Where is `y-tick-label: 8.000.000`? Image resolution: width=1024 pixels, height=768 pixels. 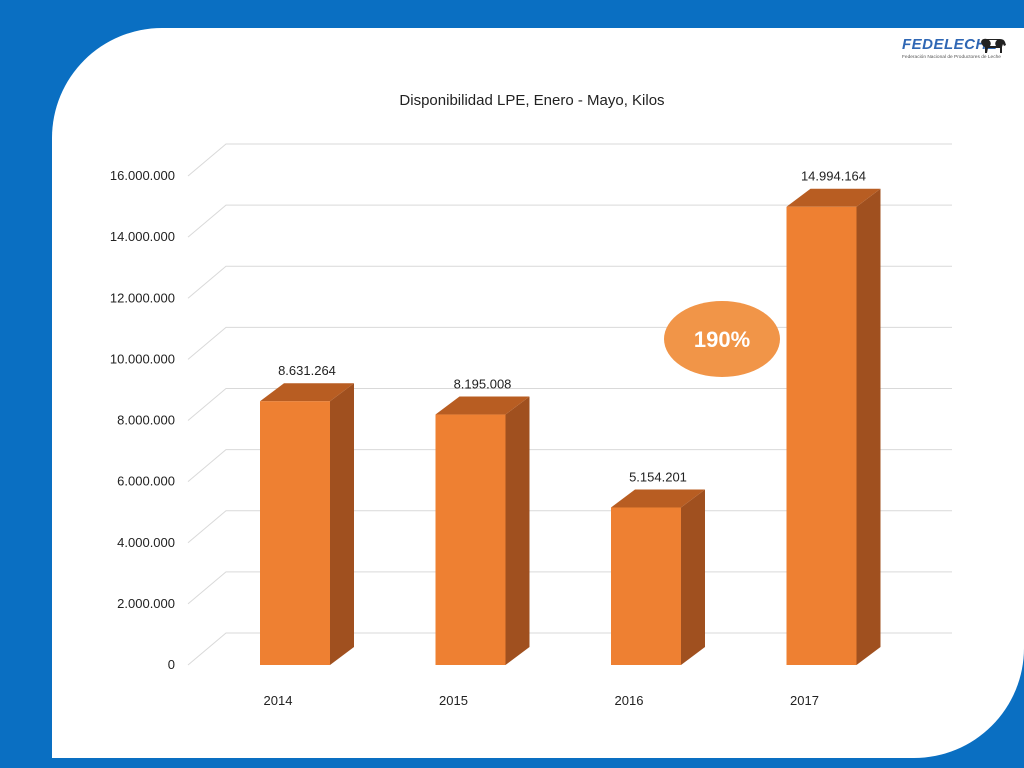 y-tick-label: 8.000.000 is located at coordinates (146, 420).